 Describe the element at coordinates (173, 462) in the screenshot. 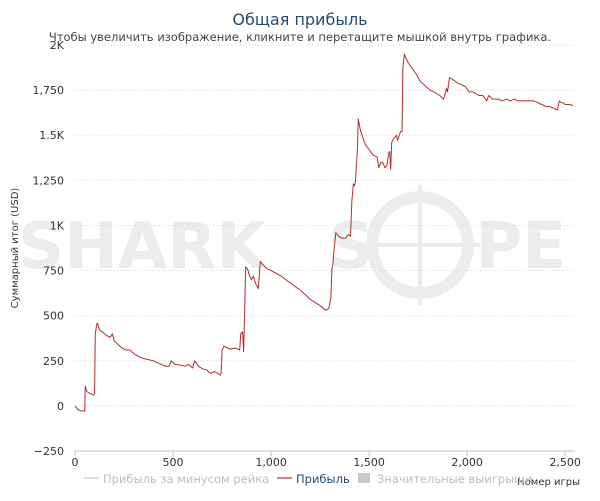

I see `x-tick-label: 500` at that location.